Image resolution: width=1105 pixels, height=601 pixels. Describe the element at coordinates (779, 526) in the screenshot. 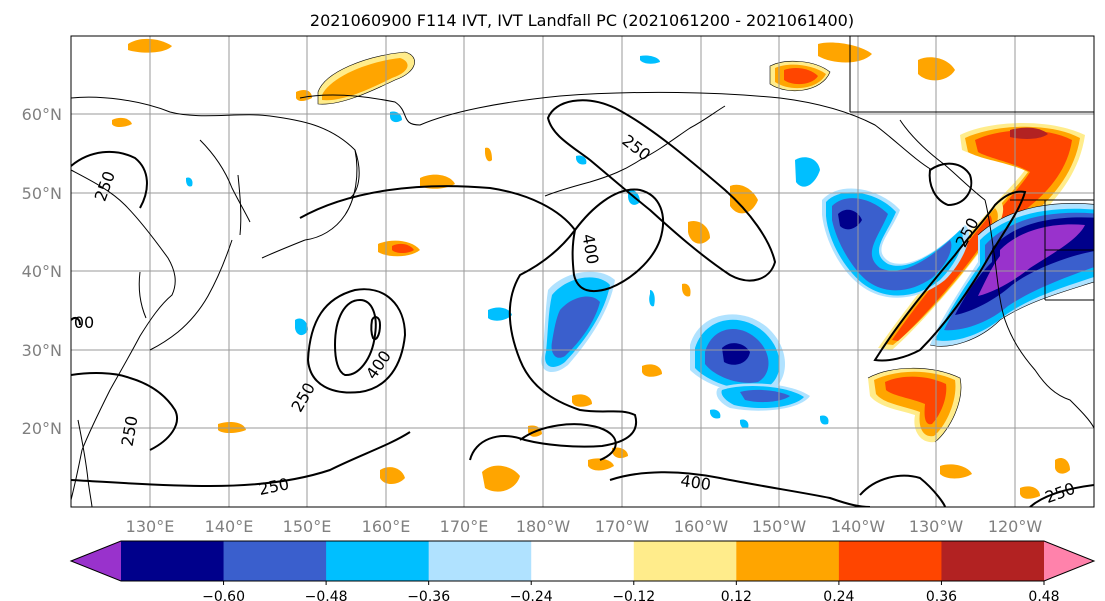

I see `lon-label-150w: 150°W` at that location.